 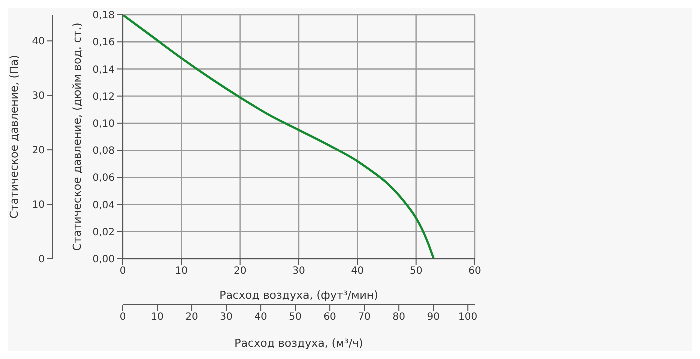 I want to click on x-tick-label: 0, so click(x=123, y=272).